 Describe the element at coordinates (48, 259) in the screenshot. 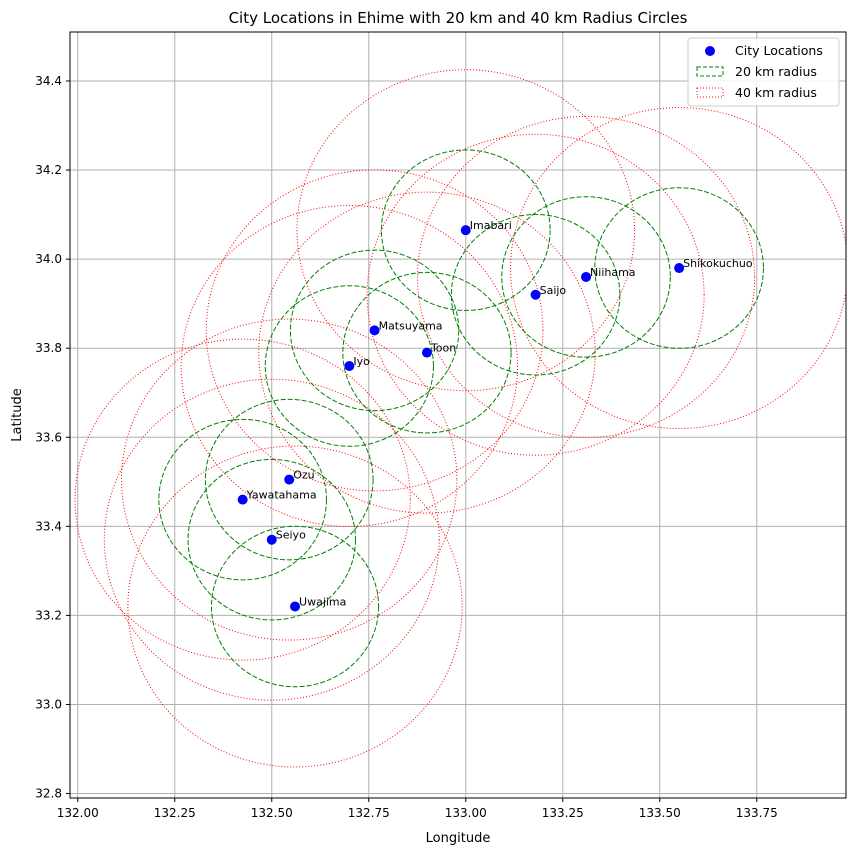

I see `y-tick-label: 34.0` at that location.